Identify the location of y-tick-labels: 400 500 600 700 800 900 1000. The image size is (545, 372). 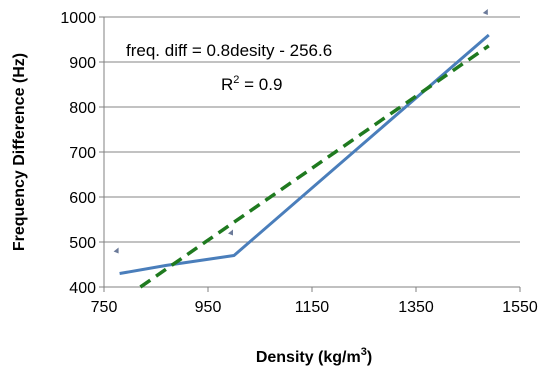
(82, 153).